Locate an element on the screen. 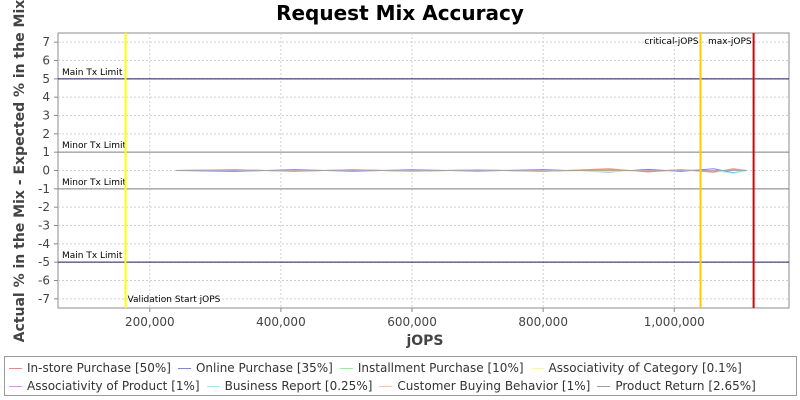 The width and height of the screenshot is (800, 400). x-tick-label: 800,000 is located at coordinates (543, 322).